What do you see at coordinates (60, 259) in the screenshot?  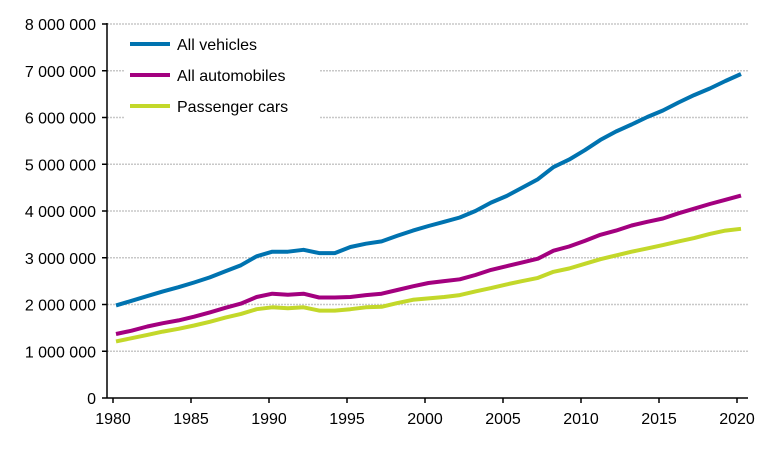 I see `y-tick-label: 3 000 000` at bounding box center [60, 259].